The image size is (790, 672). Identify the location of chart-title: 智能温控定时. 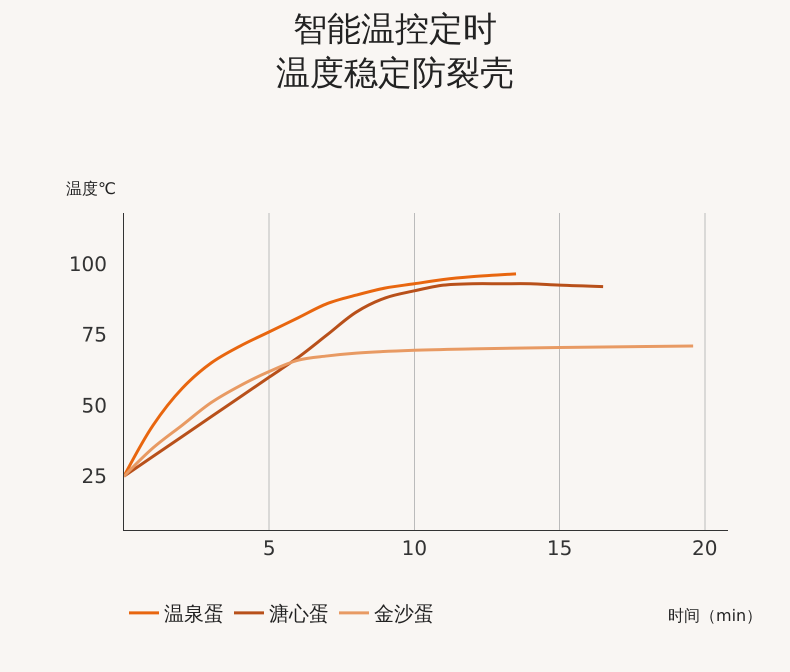
(395, 29).